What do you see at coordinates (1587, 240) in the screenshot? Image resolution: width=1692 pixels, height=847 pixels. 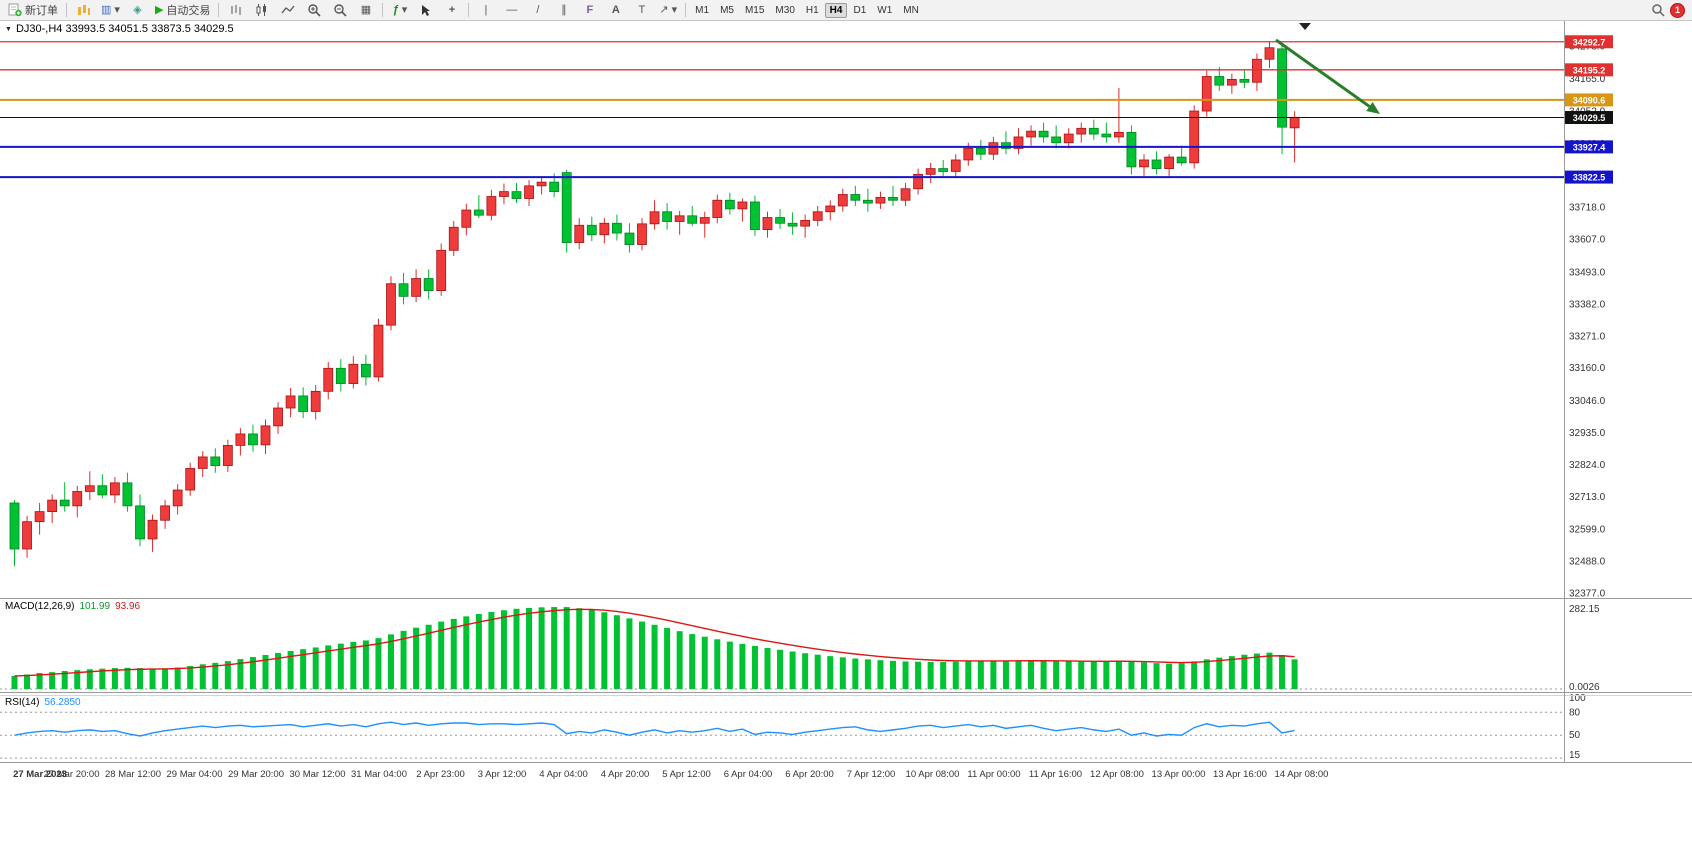 I see `svg-text: 33607.0` at bounding box center [1587, 240].